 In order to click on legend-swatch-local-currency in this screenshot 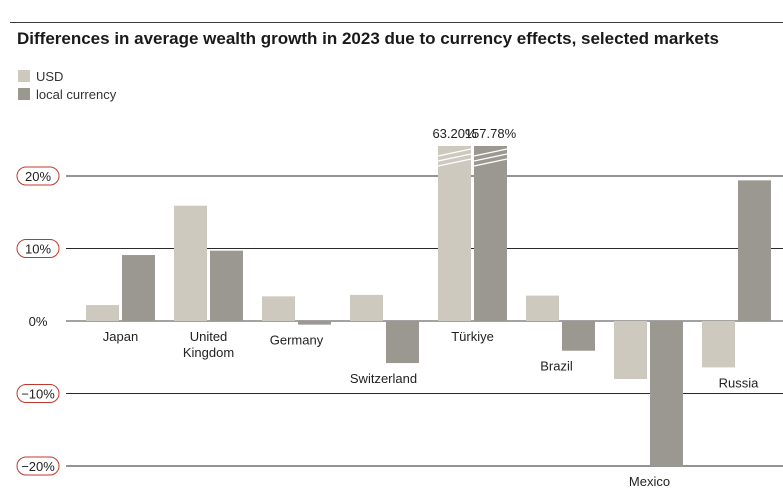, I will do `click(24, 94)`.